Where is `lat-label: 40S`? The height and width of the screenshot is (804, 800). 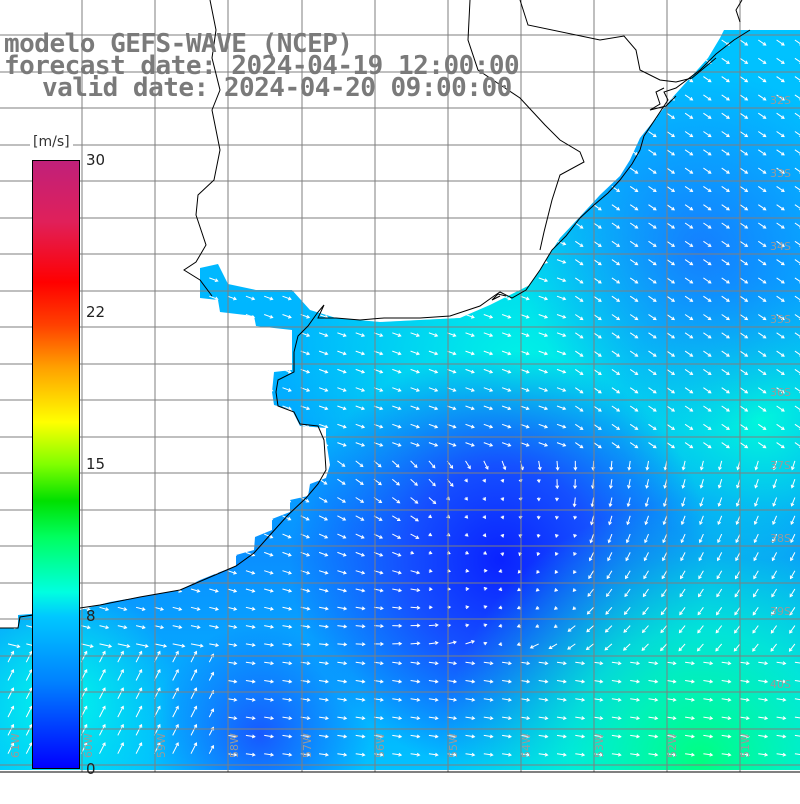 lat-label: 40S is located at coordinates (780, 684).